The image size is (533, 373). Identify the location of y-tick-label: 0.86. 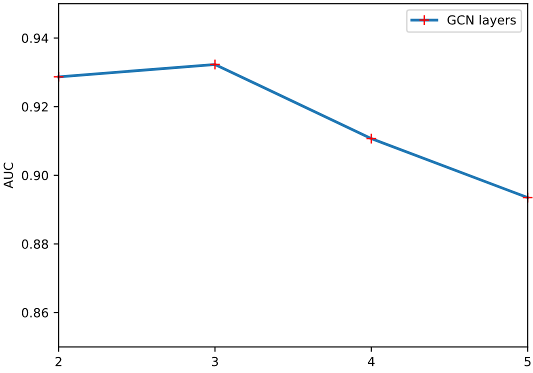
(35, 313).